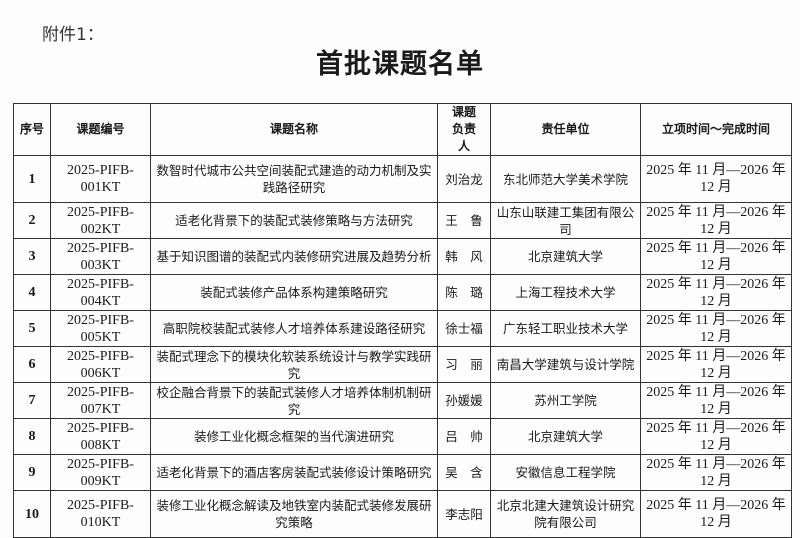 The width and height of the screenshot is (800, 538). Describe the element at coordinates (565, 364) in the screenshot. I see `responsible-unit: 南昌大学建筑与设计学院` at that location.